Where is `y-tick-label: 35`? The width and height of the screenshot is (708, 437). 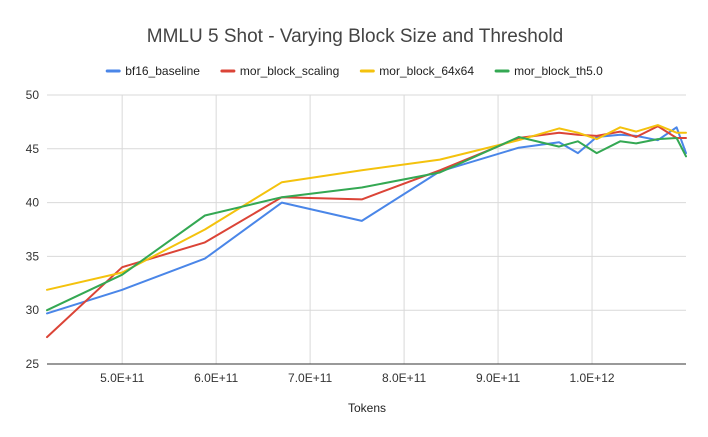 y-tick-label: 35 is located at coordinates (33, 256).